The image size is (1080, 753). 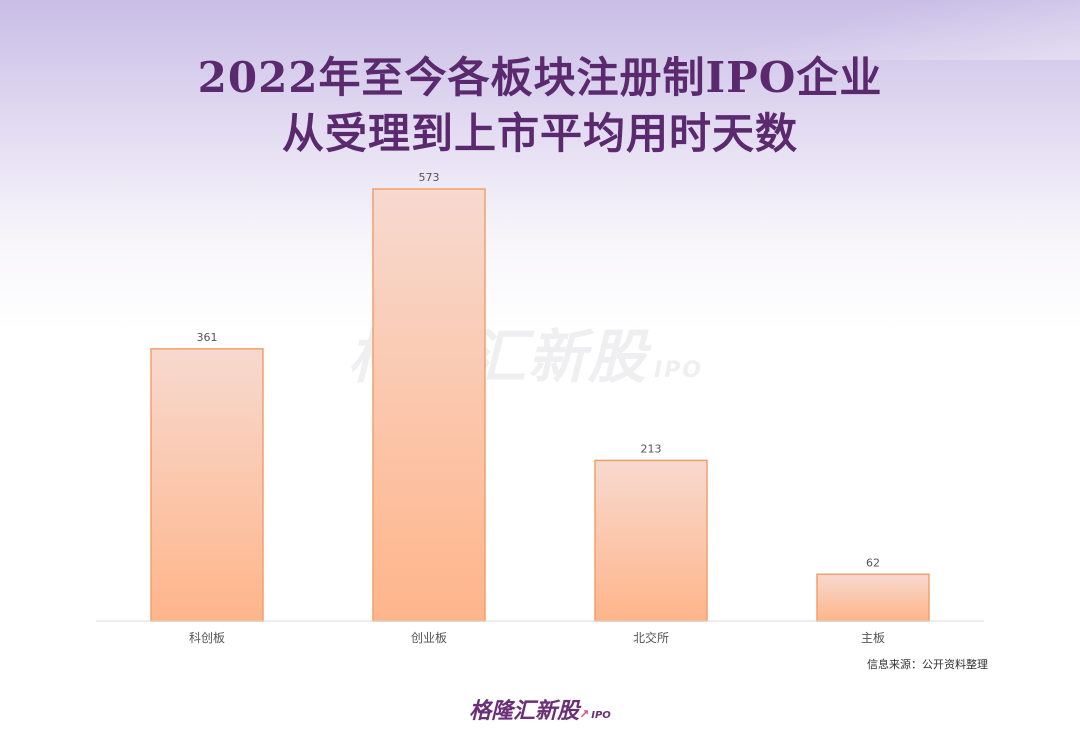 What do you see at coordinates (927, 664) in the screenshot?
I see `source-note: 信息来源：公开资料整理` at bounding box center [927, 664].